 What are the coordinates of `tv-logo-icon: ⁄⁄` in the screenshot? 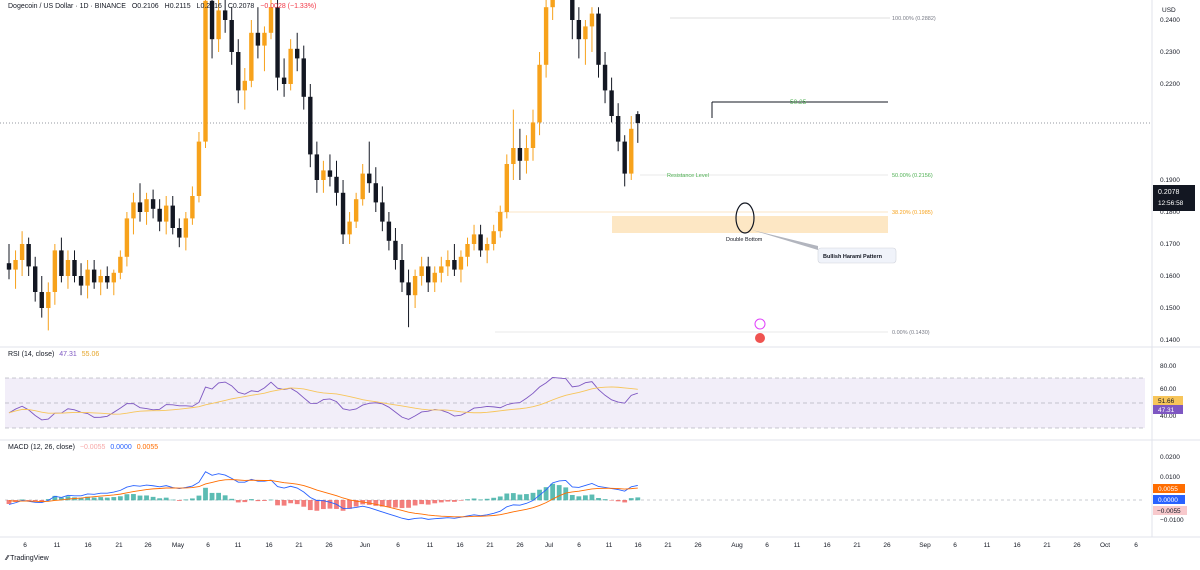 It's located at (7, 558).